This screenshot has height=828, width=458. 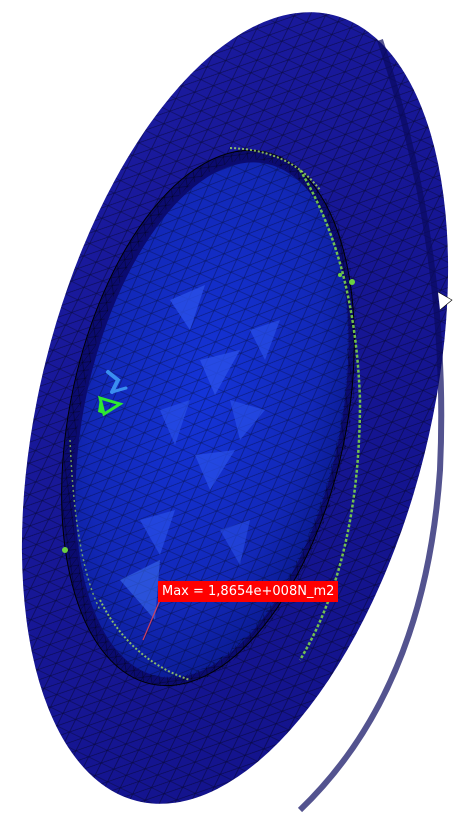 I want to click on max-value-leader-line, so click(x=151, y=620).